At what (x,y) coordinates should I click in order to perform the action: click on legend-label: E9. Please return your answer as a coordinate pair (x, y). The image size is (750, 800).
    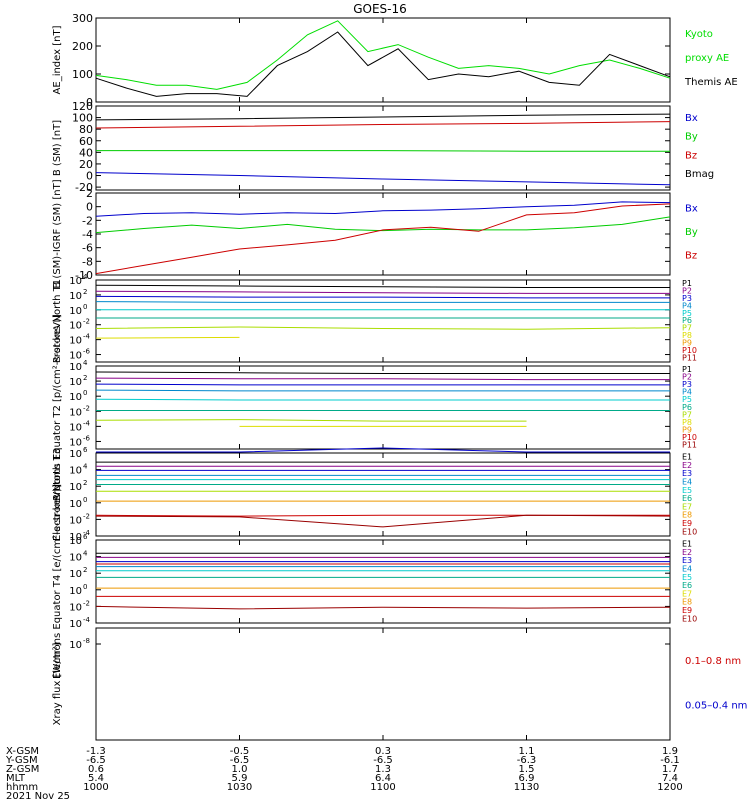
    Looking at the image, I should click on (687, 610).